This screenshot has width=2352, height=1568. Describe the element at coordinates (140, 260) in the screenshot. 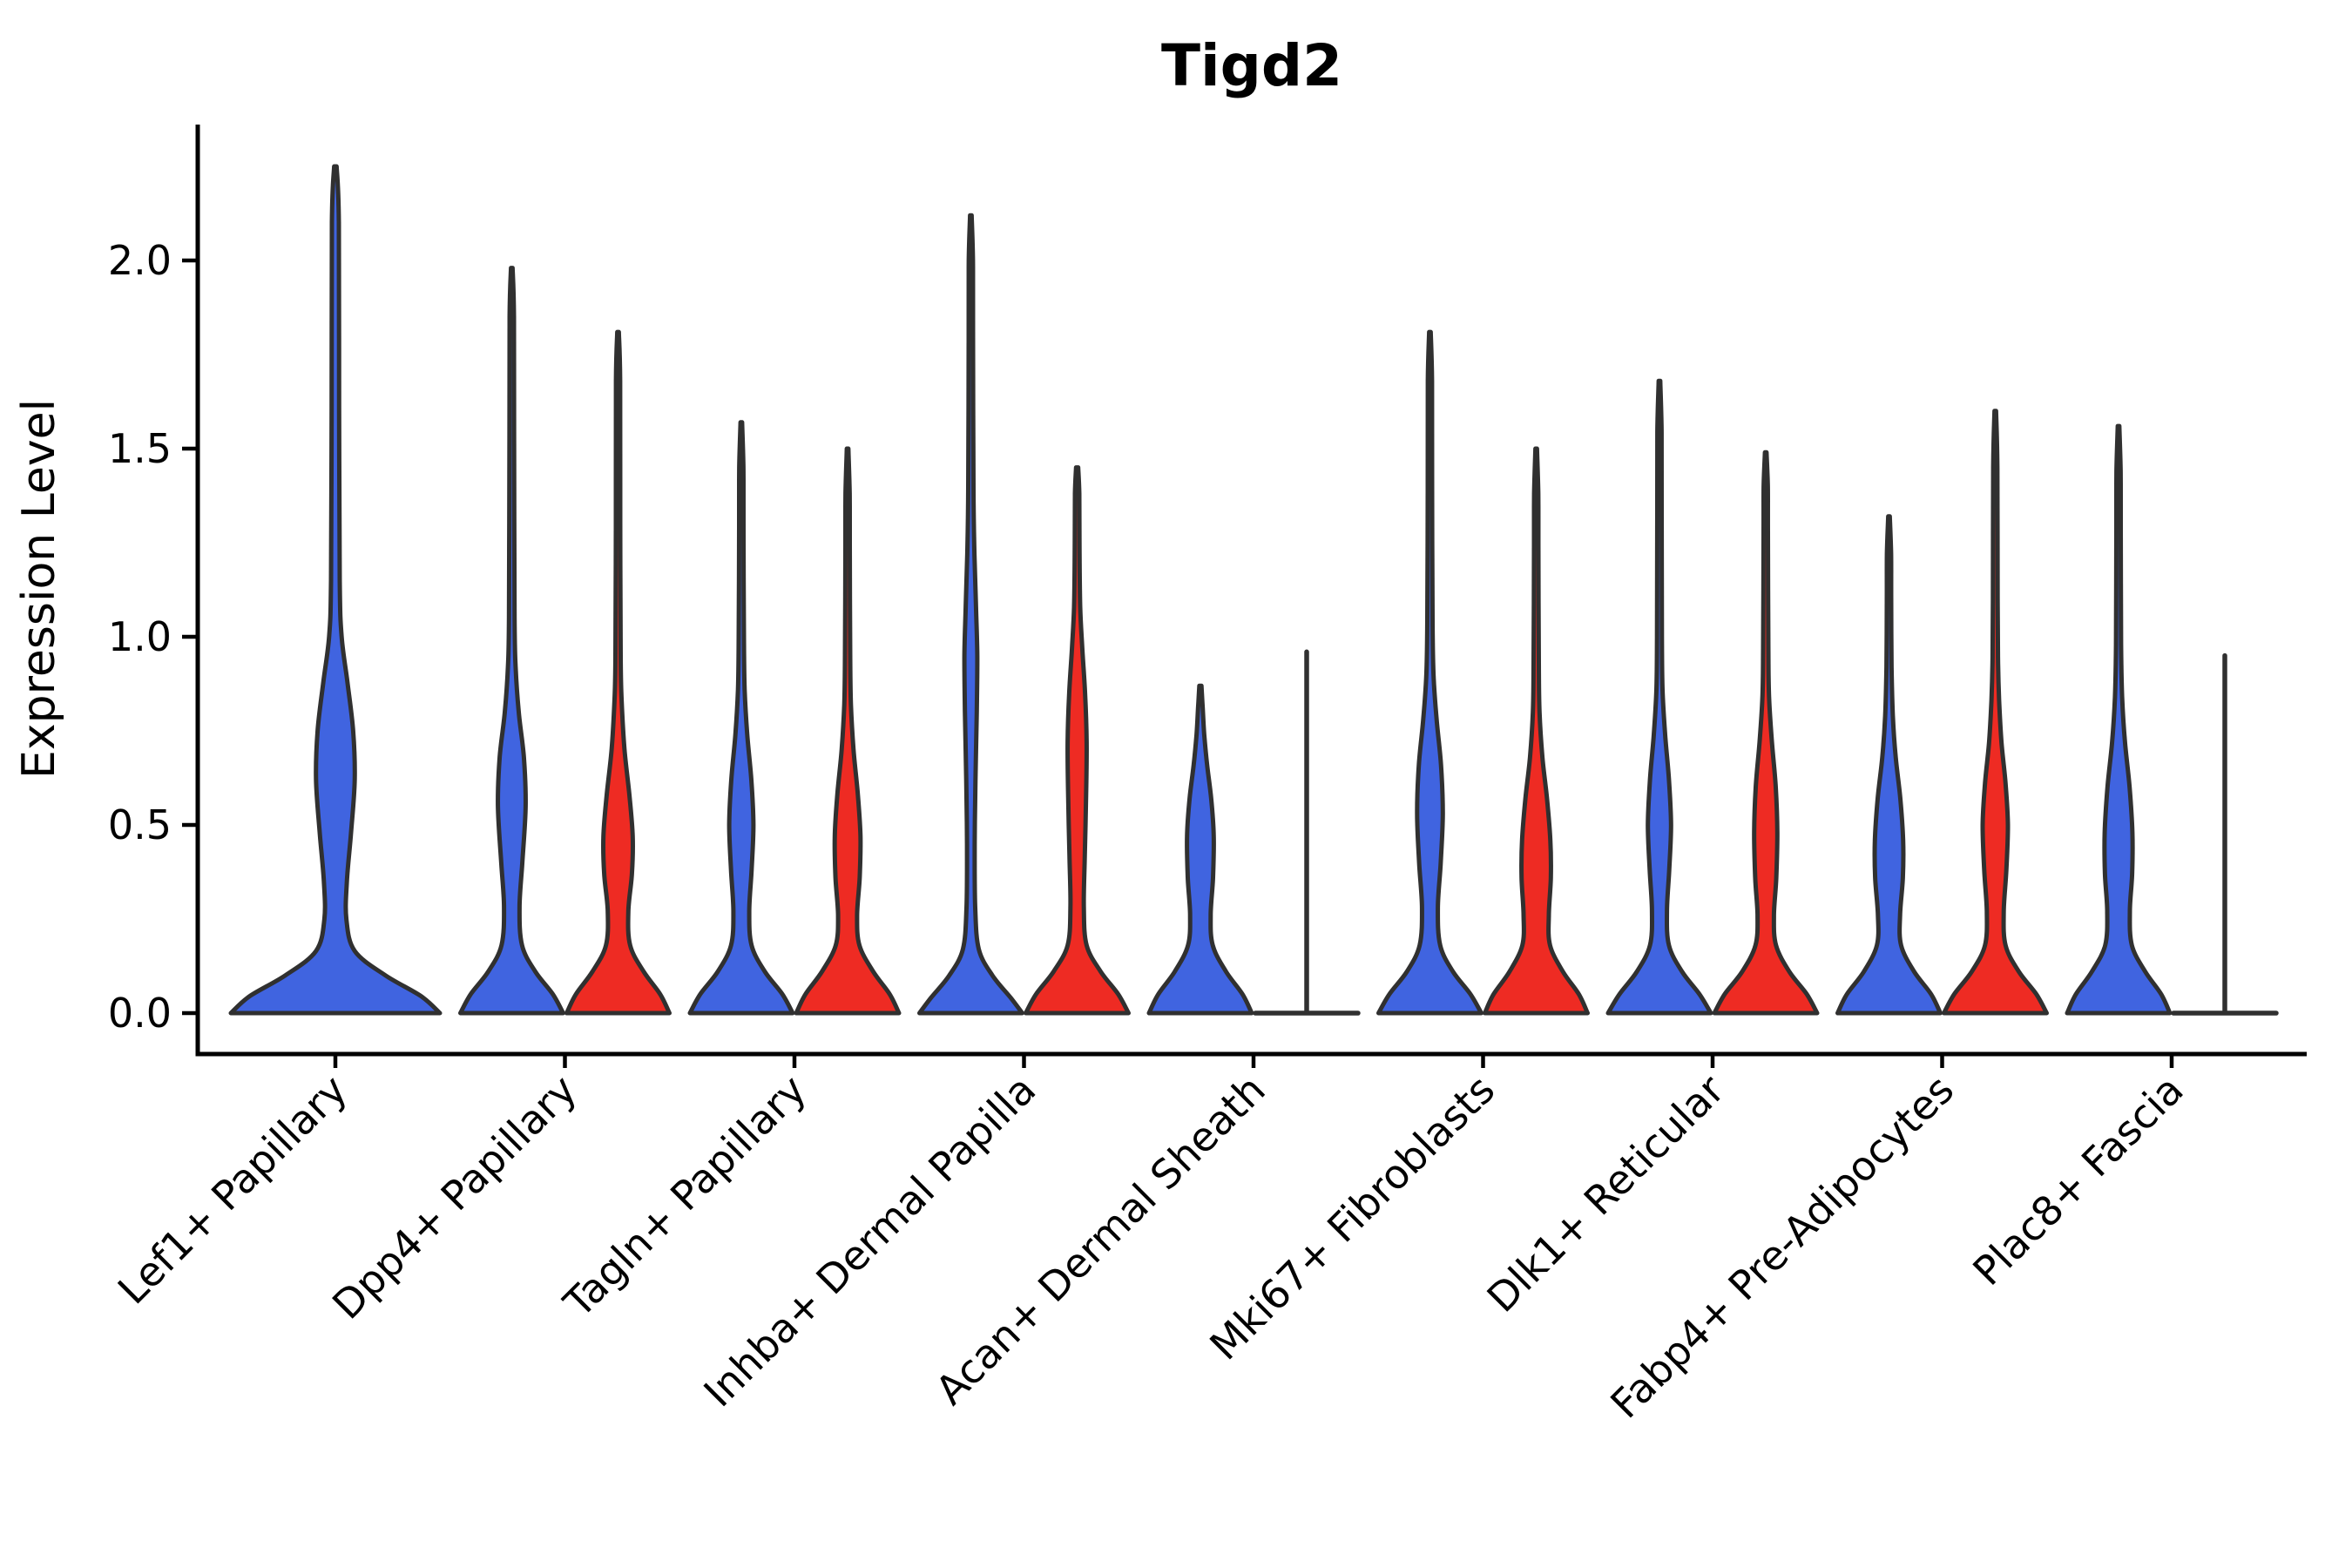

I see `y-tick-label: 2.0` at that location.